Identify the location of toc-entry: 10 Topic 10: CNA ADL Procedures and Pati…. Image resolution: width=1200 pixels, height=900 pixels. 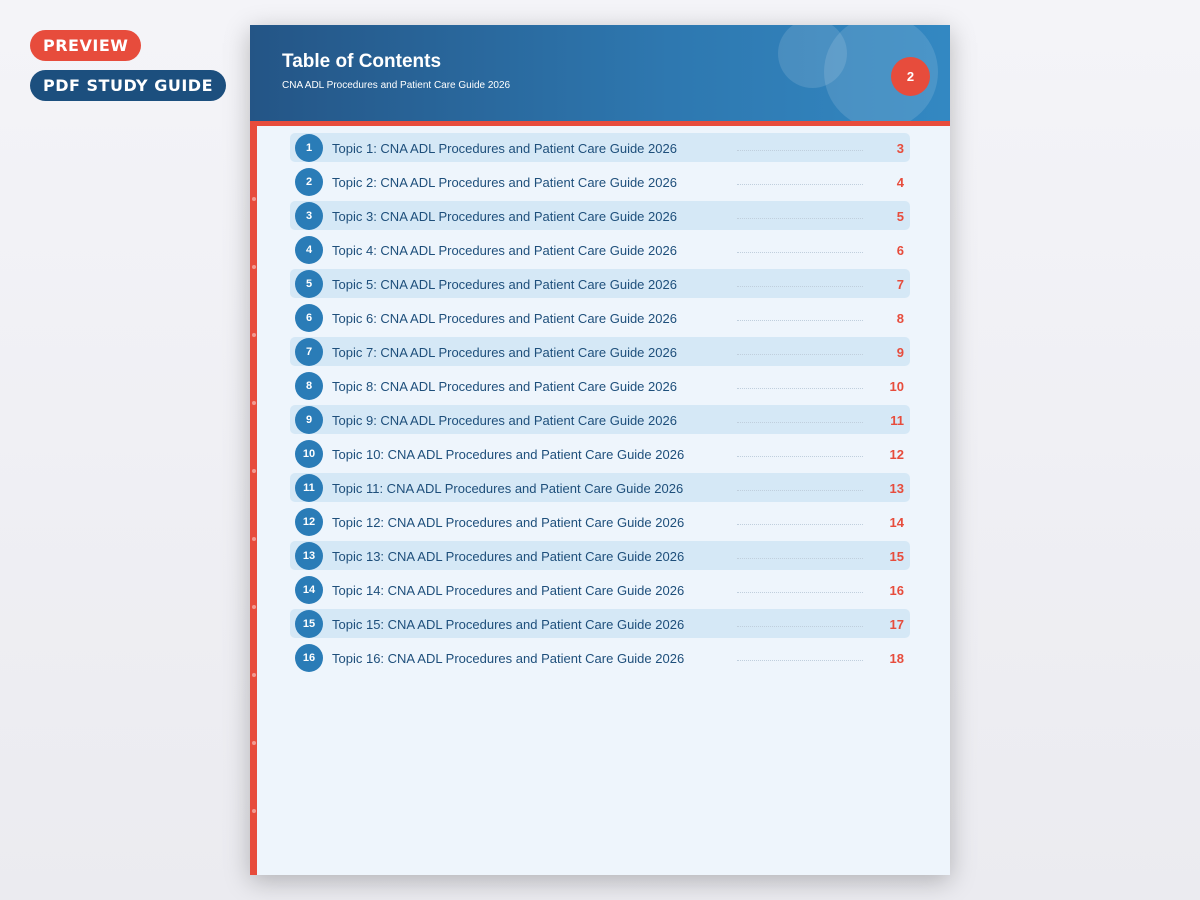
(600, 453).